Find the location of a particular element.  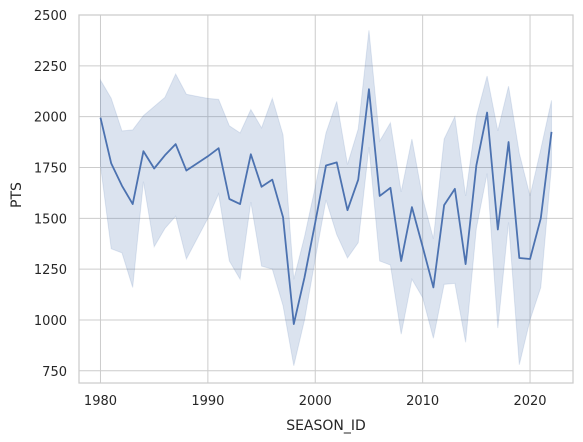

x-tick-label: 2000 is located at coordinates (315, 401).